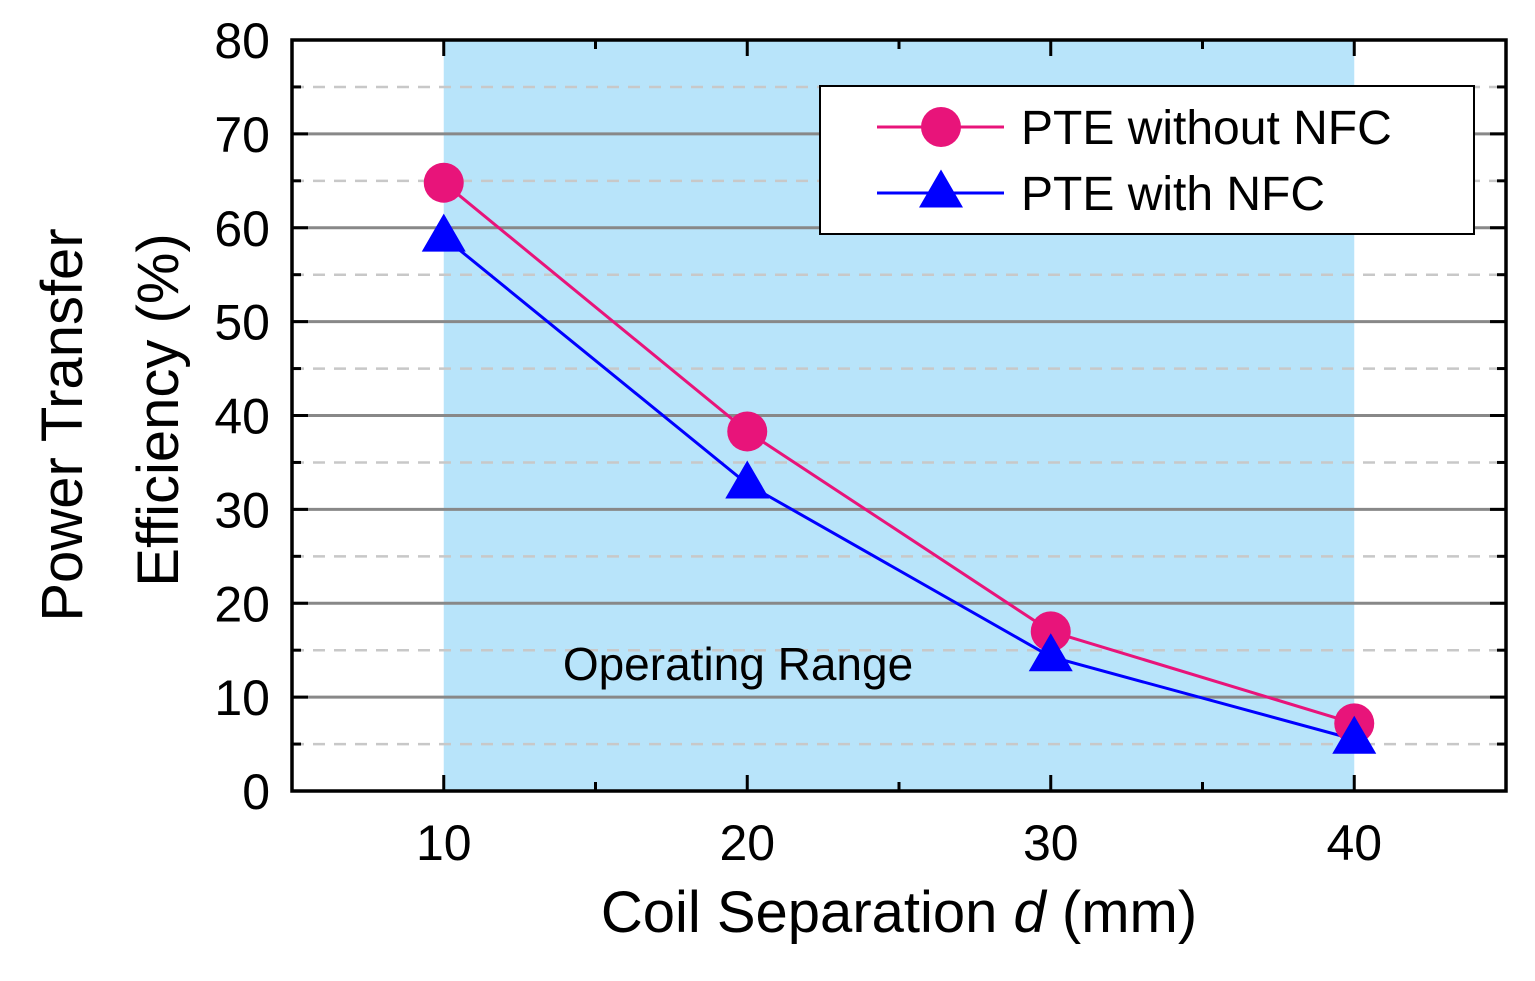  I want to click on x-axis-title-suffix: (mm), so click(1121, 912).